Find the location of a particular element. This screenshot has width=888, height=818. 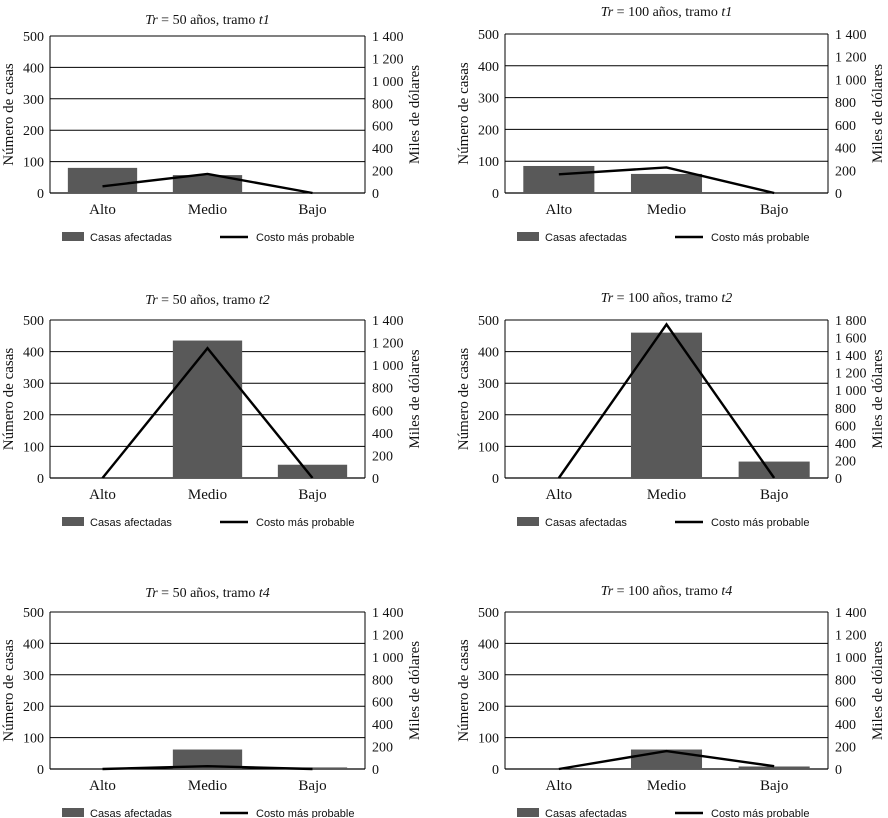

y2-tick-label: 1 600 is located at coordinates (851, 339).